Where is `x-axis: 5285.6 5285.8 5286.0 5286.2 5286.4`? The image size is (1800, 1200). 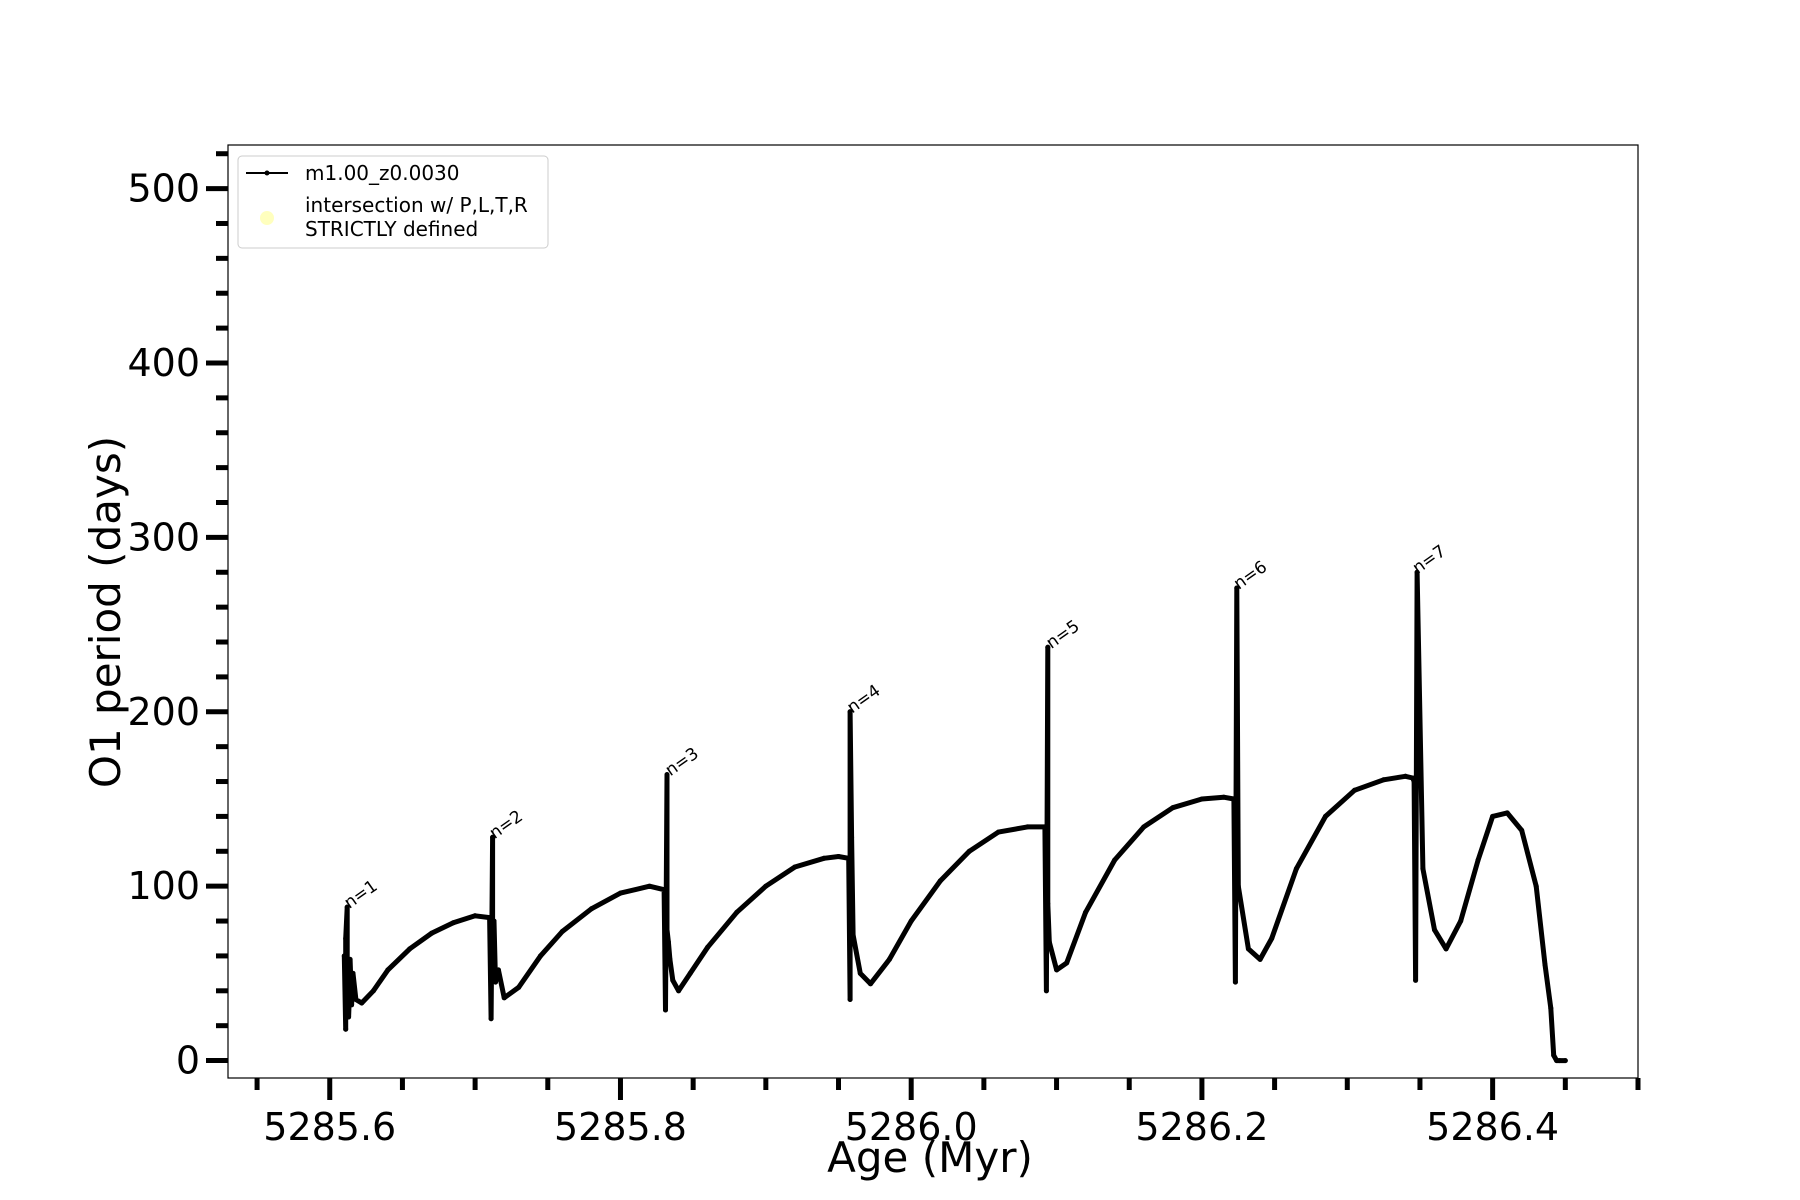 x-axis: 5285.6 5285.8 5286.0 5286.2 5286.4 is located at coordinates (911, 1113).